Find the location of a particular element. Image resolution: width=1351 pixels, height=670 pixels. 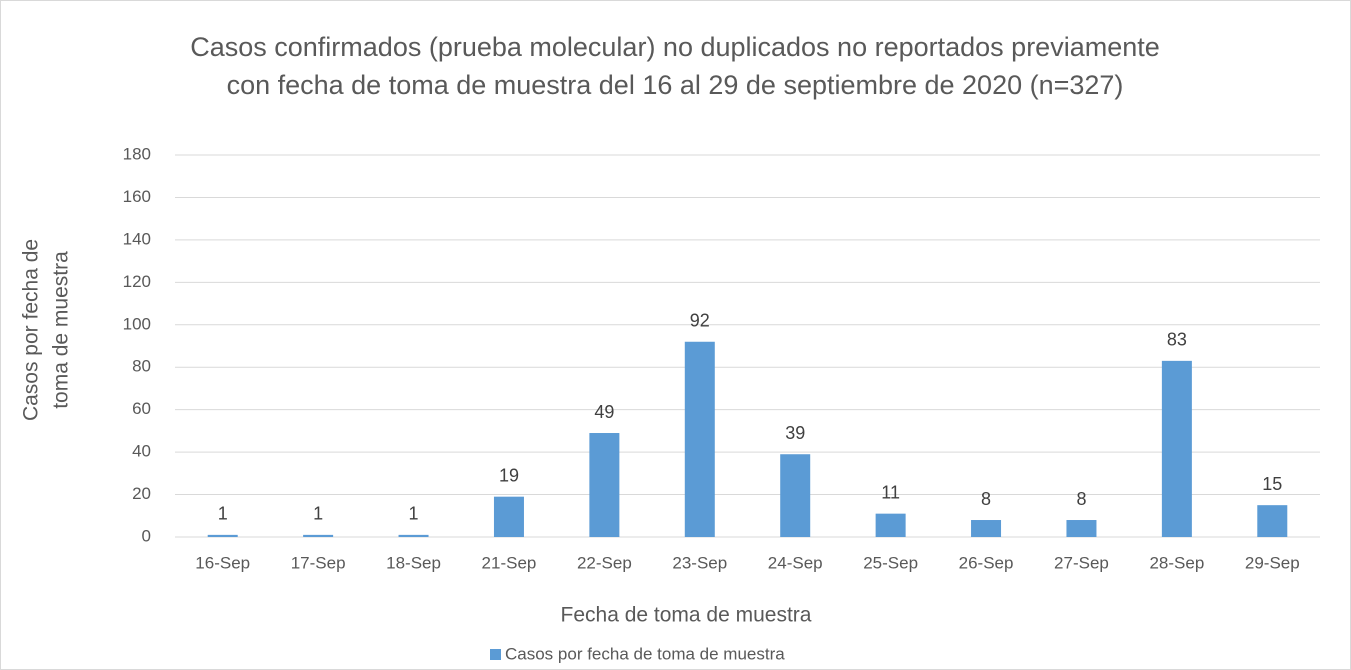

data-label: 92 is located at coordinates (700, 321).